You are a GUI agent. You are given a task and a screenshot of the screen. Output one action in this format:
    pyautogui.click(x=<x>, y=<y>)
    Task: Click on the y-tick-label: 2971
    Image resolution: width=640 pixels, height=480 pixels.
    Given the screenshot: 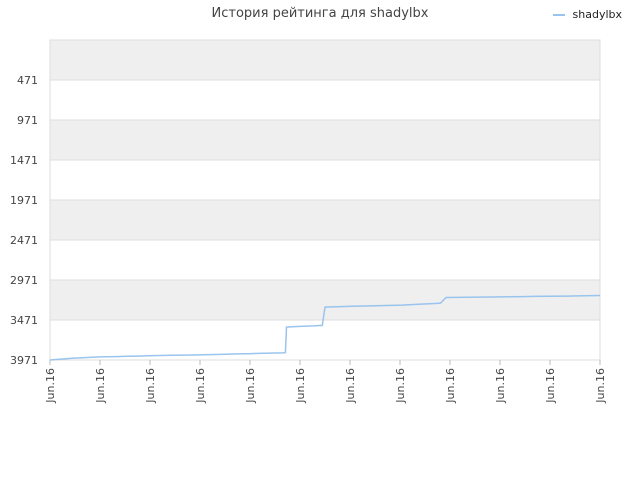 What is the action you would take?
    pyautogui.click(x=24, y=280)
    